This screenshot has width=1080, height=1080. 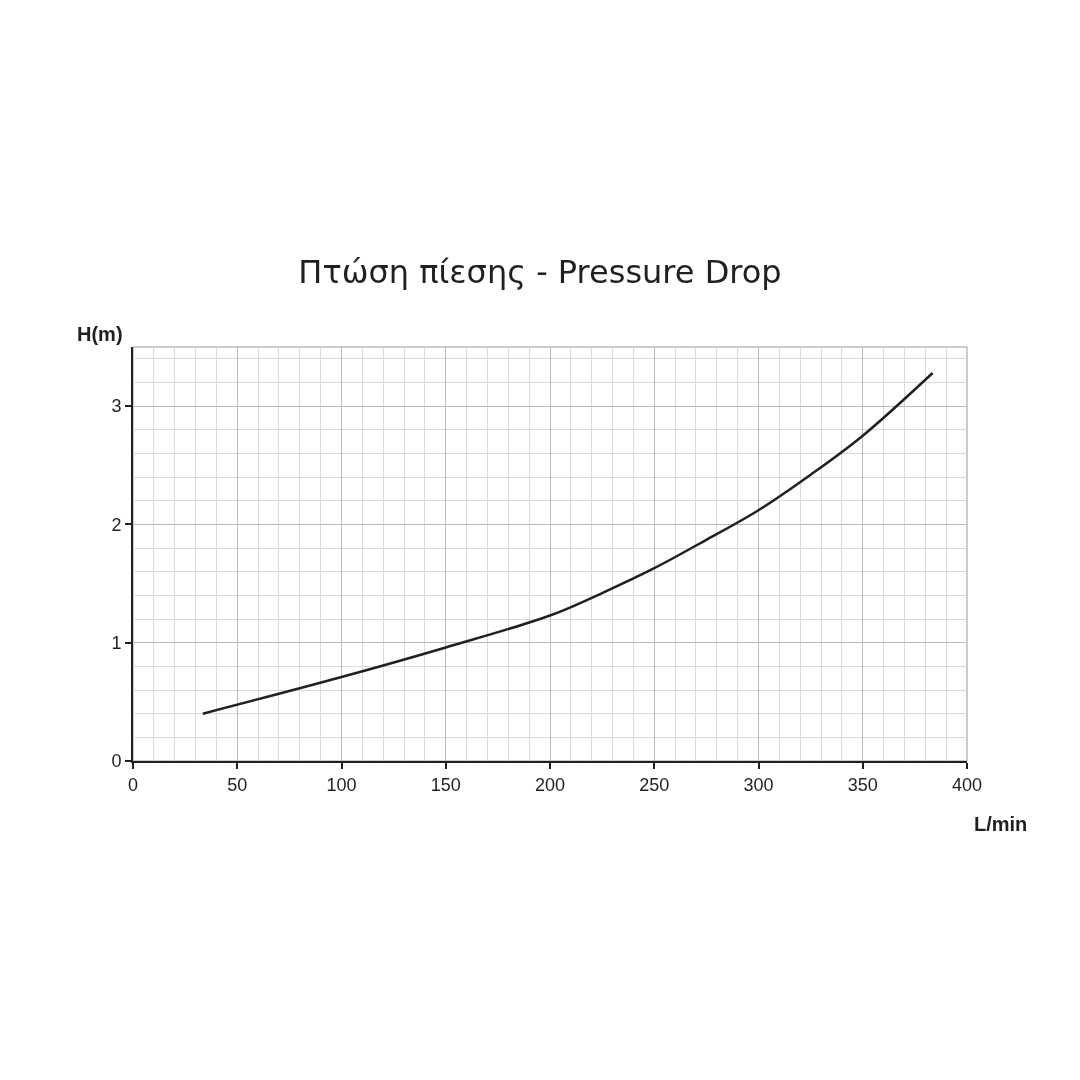 What do you see at coordinates (862, 784) in the screenshot?
I see `x-tick-label: 350` at bounding box center [862, 784].